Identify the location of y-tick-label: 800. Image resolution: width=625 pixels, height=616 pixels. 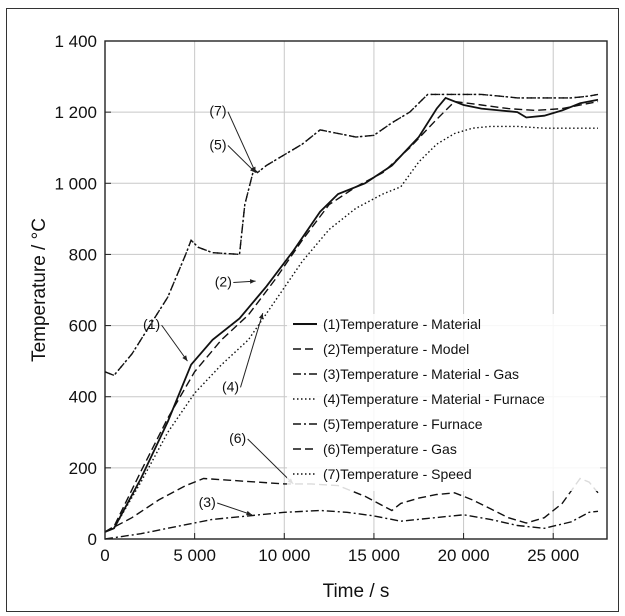
(83, 254).